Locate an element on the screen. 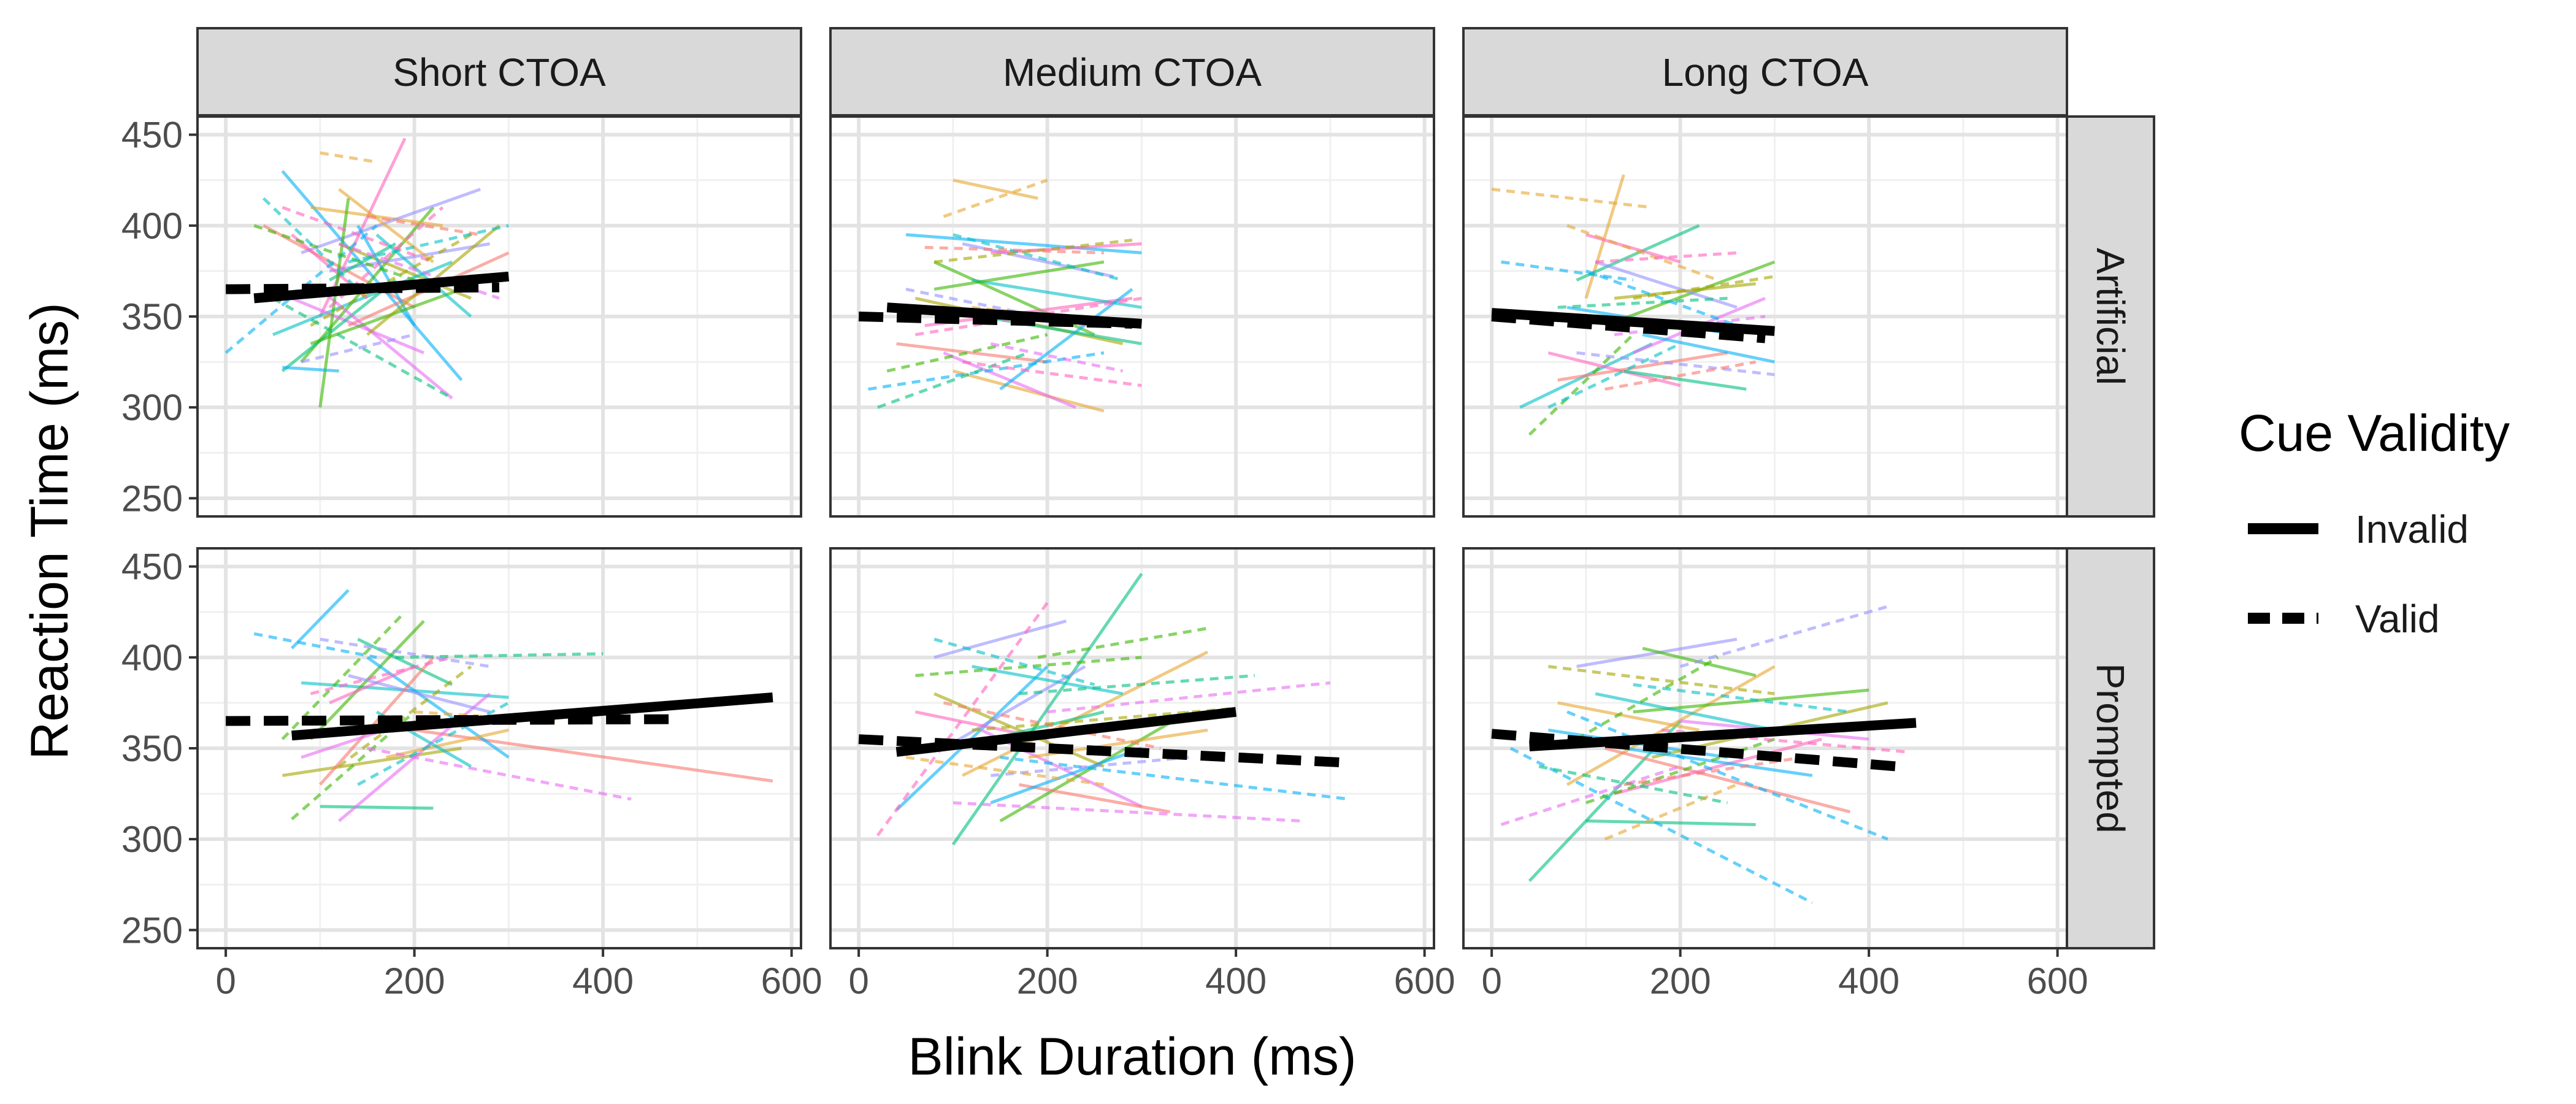  strip-label-medium-ctoa: Medium CTOA is located at coordinates (1132, 72).